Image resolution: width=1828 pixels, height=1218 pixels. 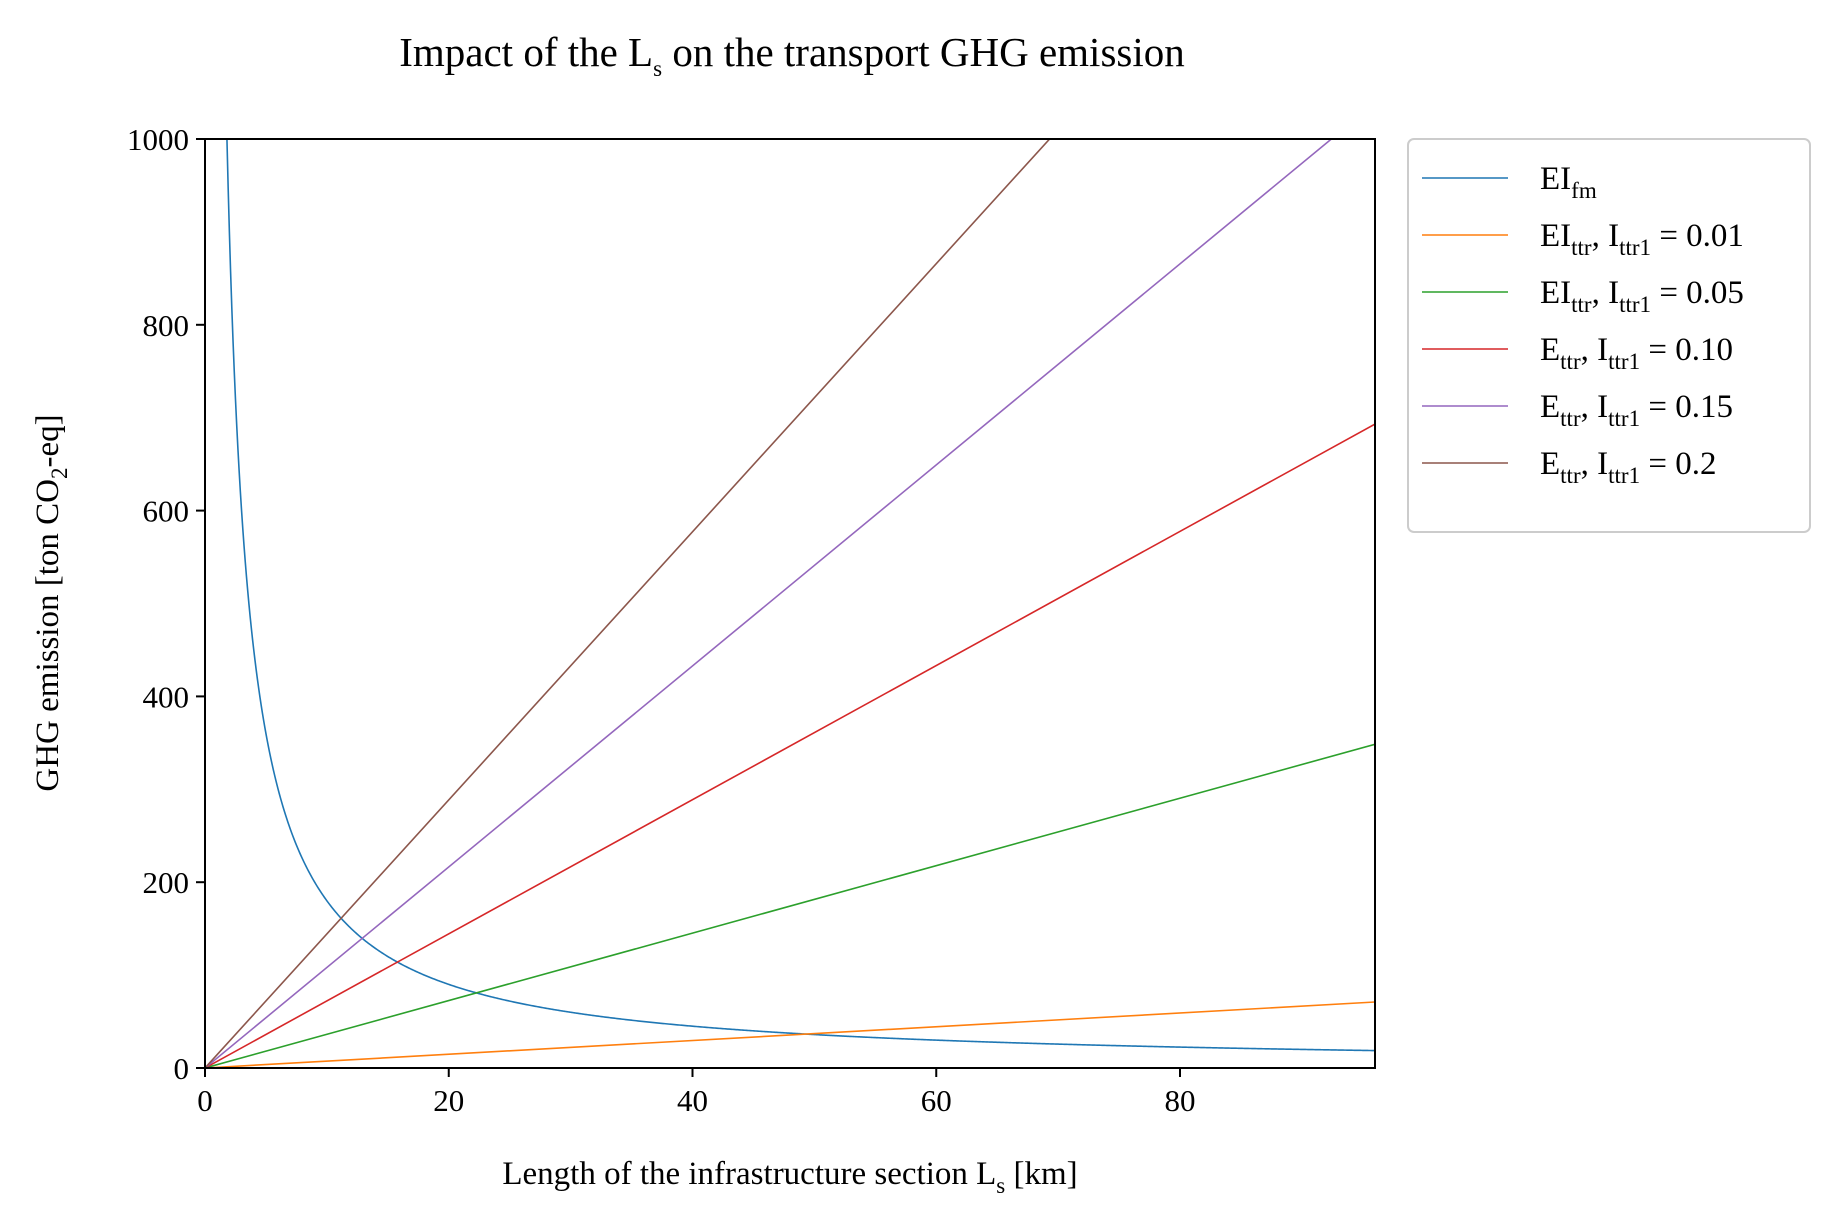 I want to click on x-tick-label: 60, so click(x=936, y=1100).